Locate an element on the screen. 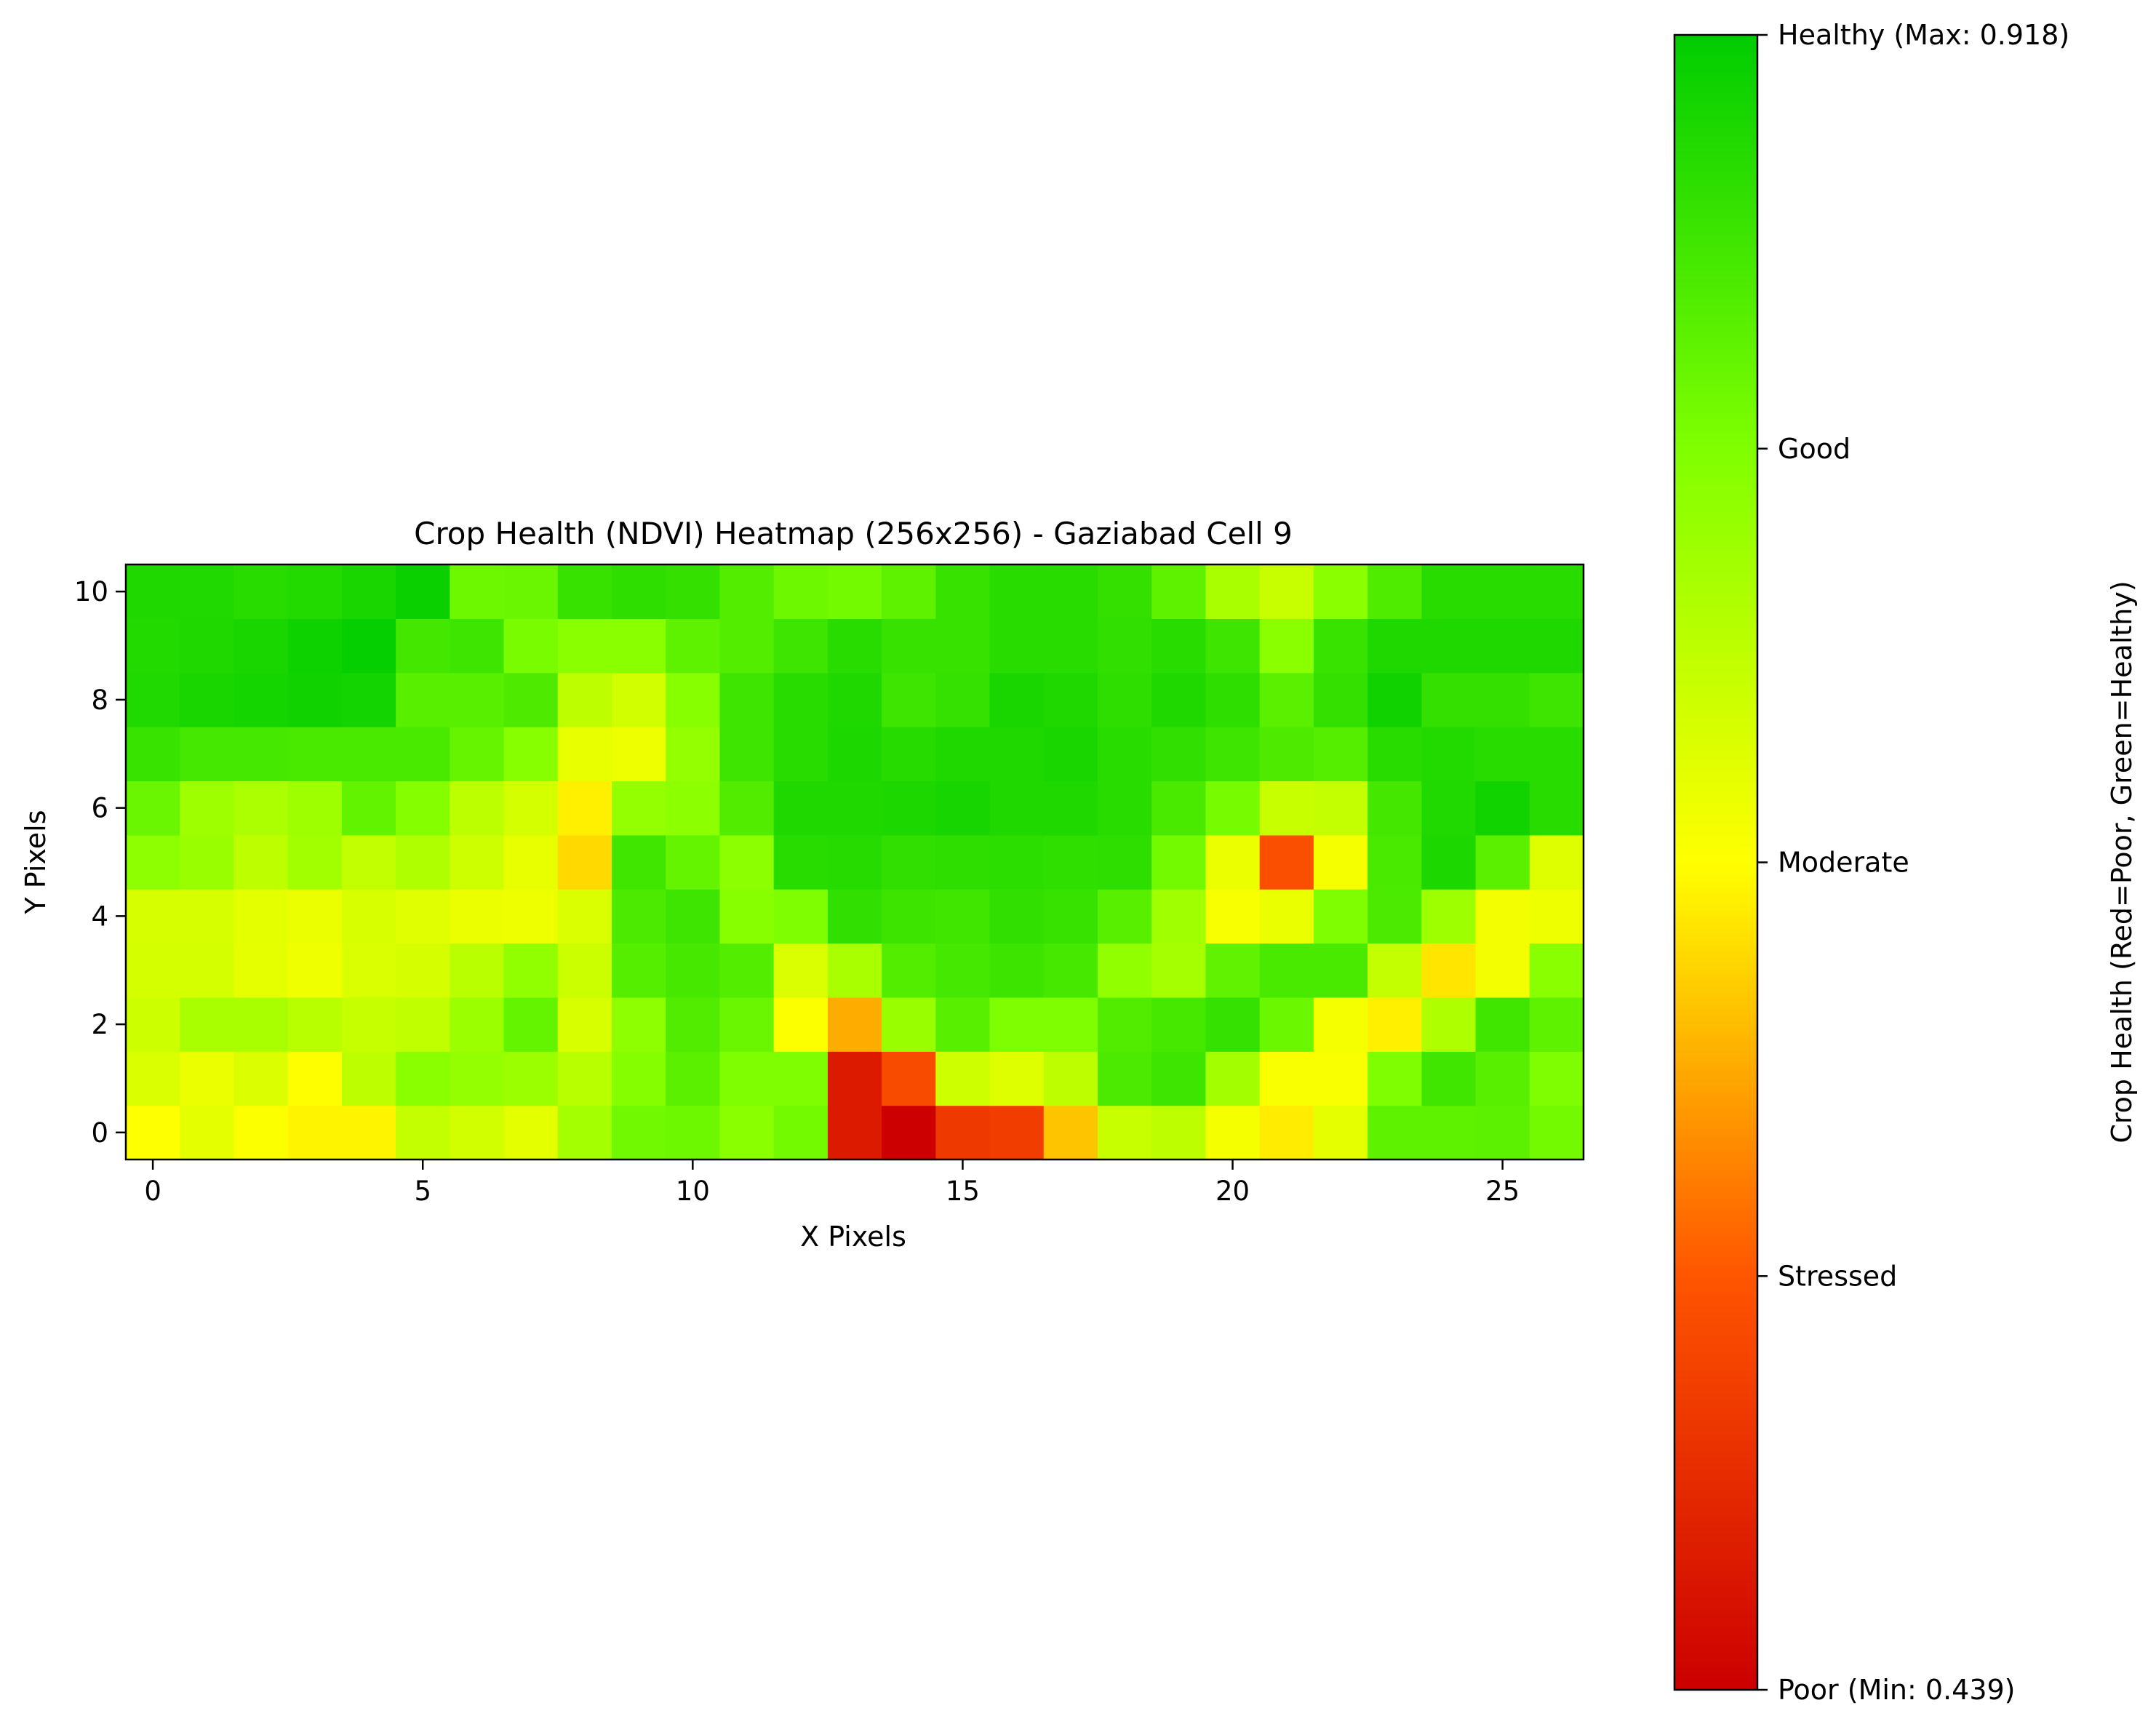 The image size is (2156, 1724). y-tick-label-2: 4 is located at coordinates (99, 916).